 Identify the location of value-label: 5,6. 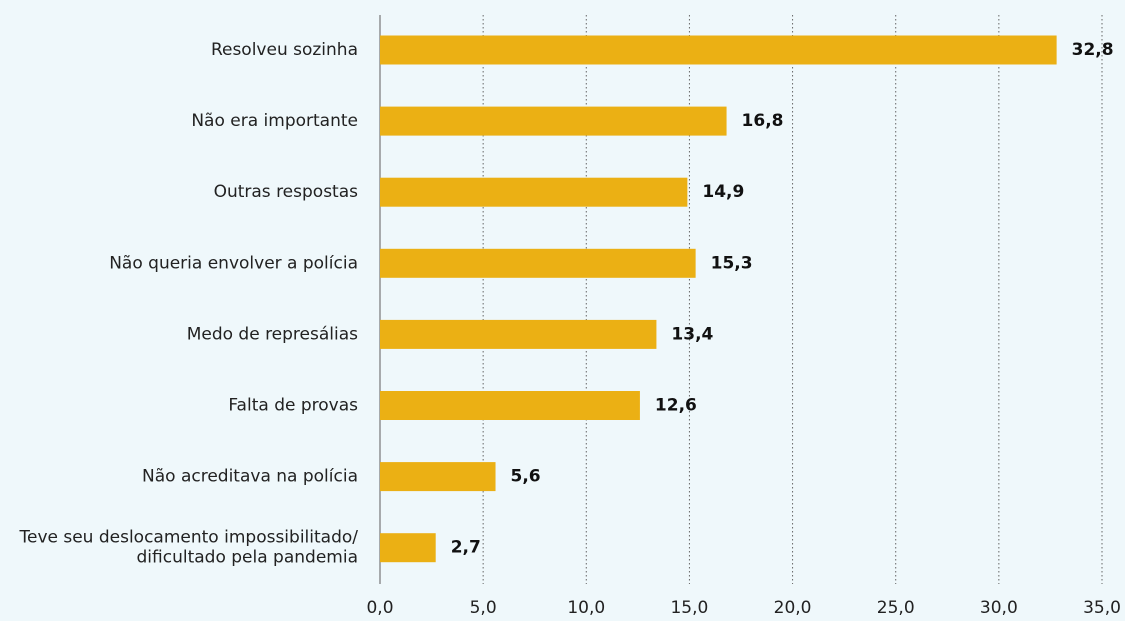
(526, 477).